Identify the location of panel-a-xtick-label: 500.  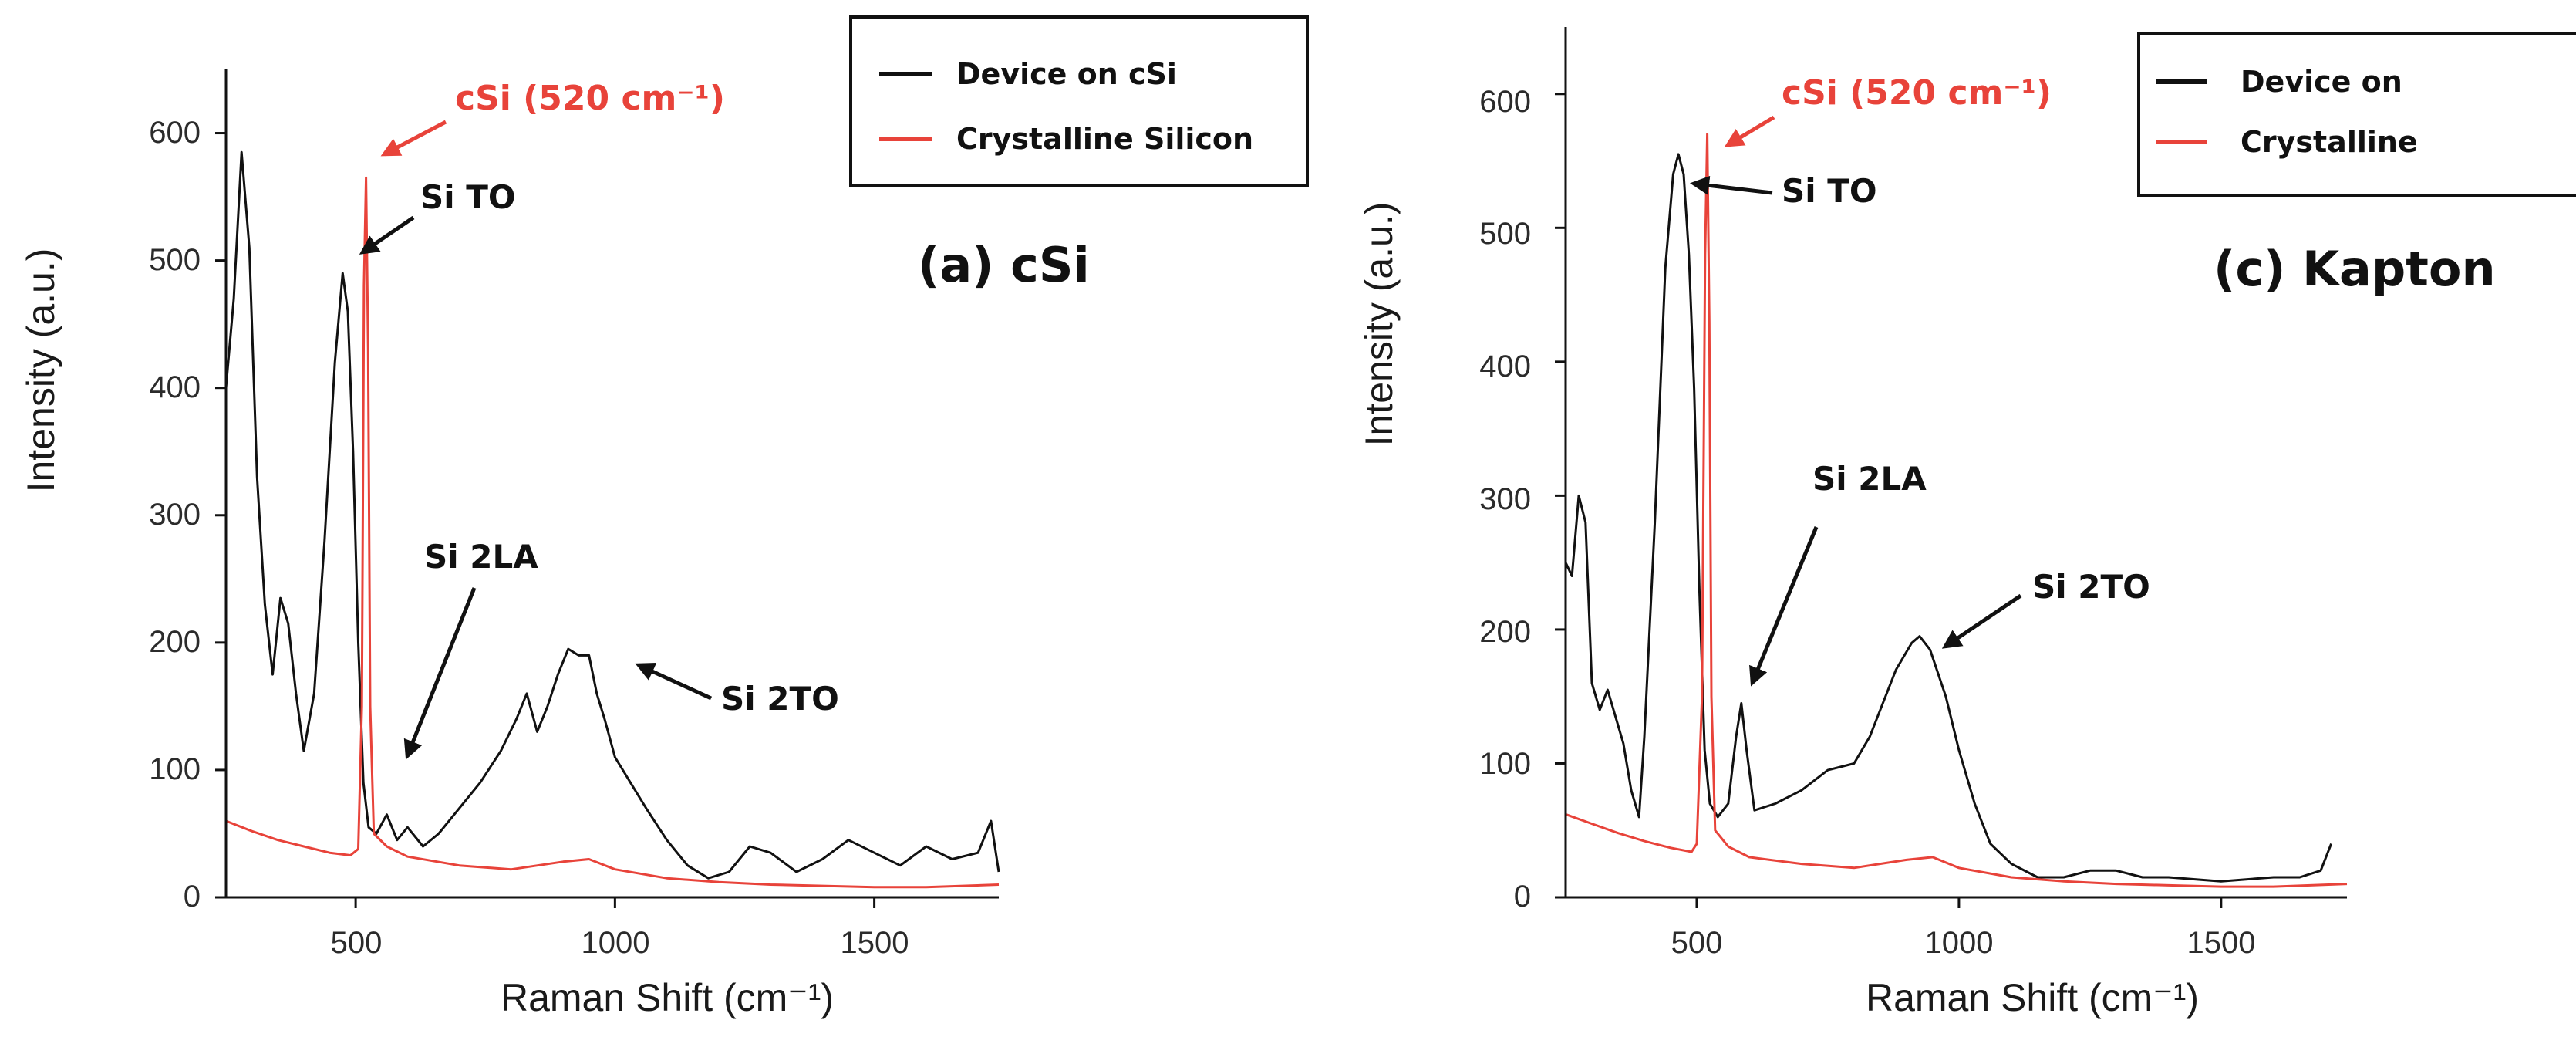
(357, 943).